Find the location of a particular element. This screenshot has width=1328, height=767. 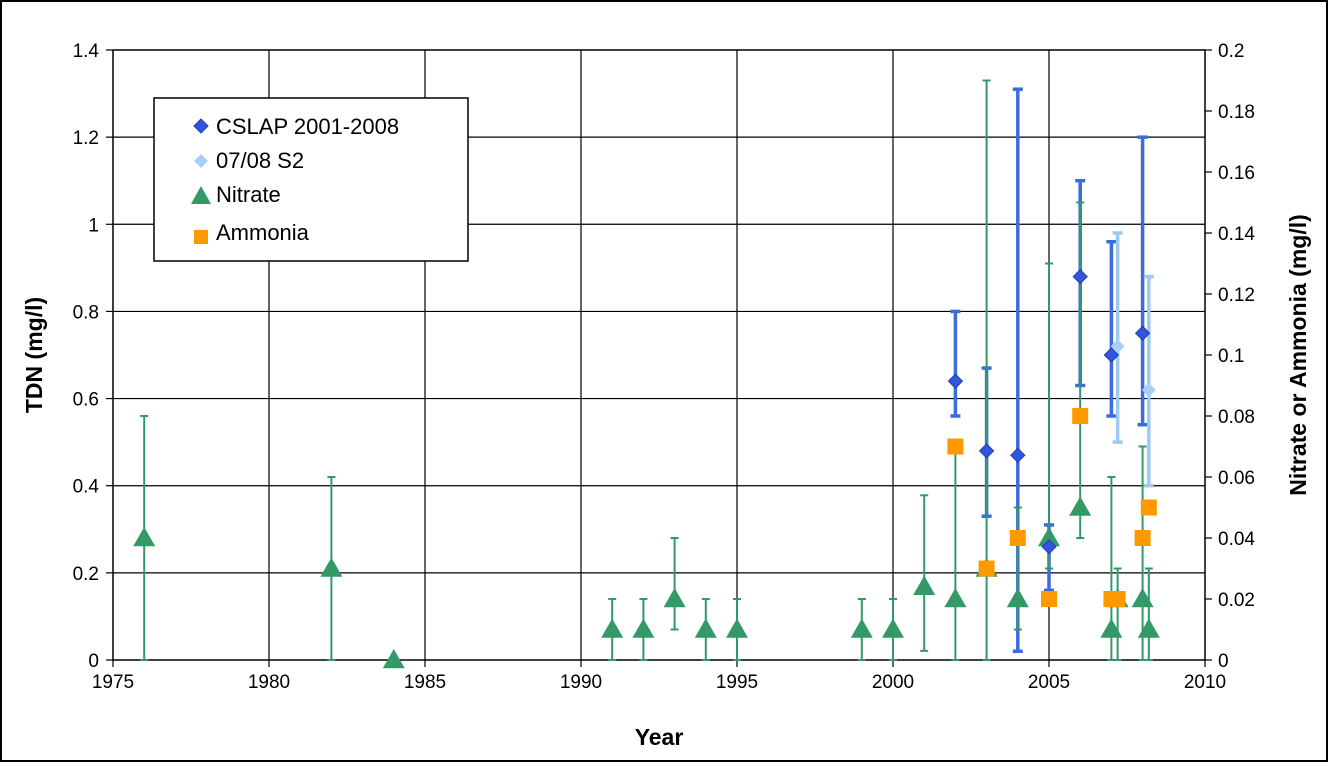

y-right-tick-label: 0.2 is located at coordinates (1231, 51).